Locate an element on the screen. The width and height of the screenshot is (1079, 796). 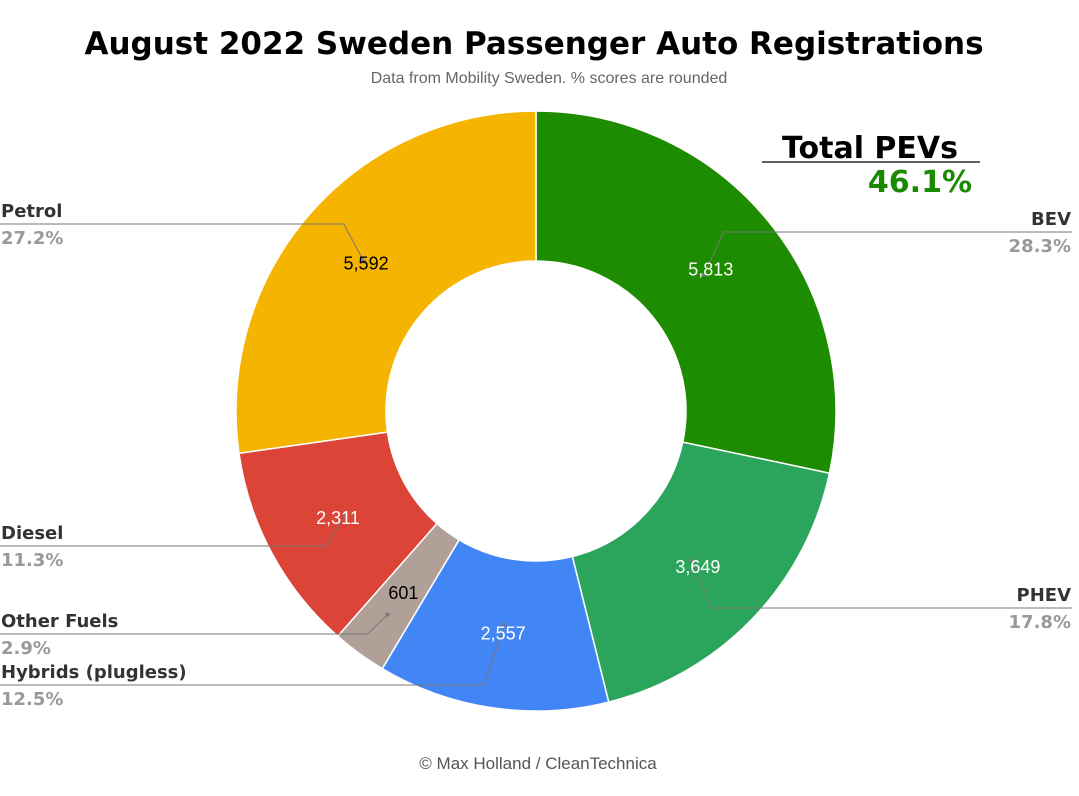
percent-label-bev: 28.3% is located at coordinates (1040, 246).